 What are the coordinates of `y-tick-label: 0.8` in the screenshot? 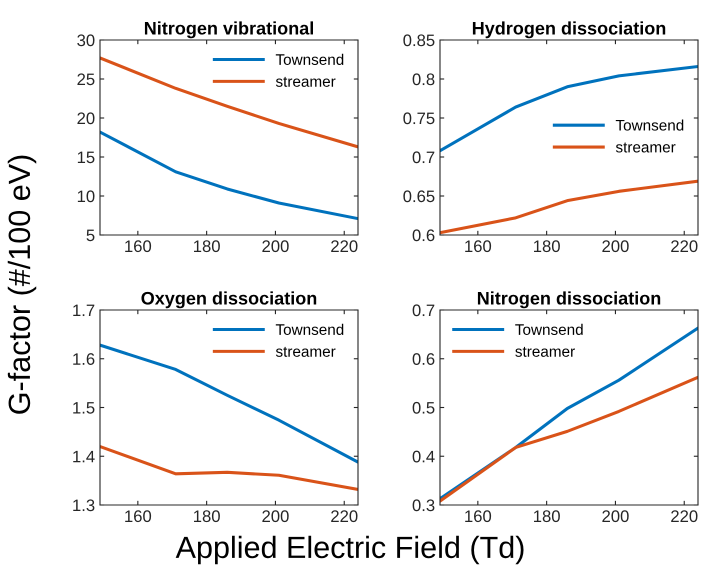 It's located at (423, 79).